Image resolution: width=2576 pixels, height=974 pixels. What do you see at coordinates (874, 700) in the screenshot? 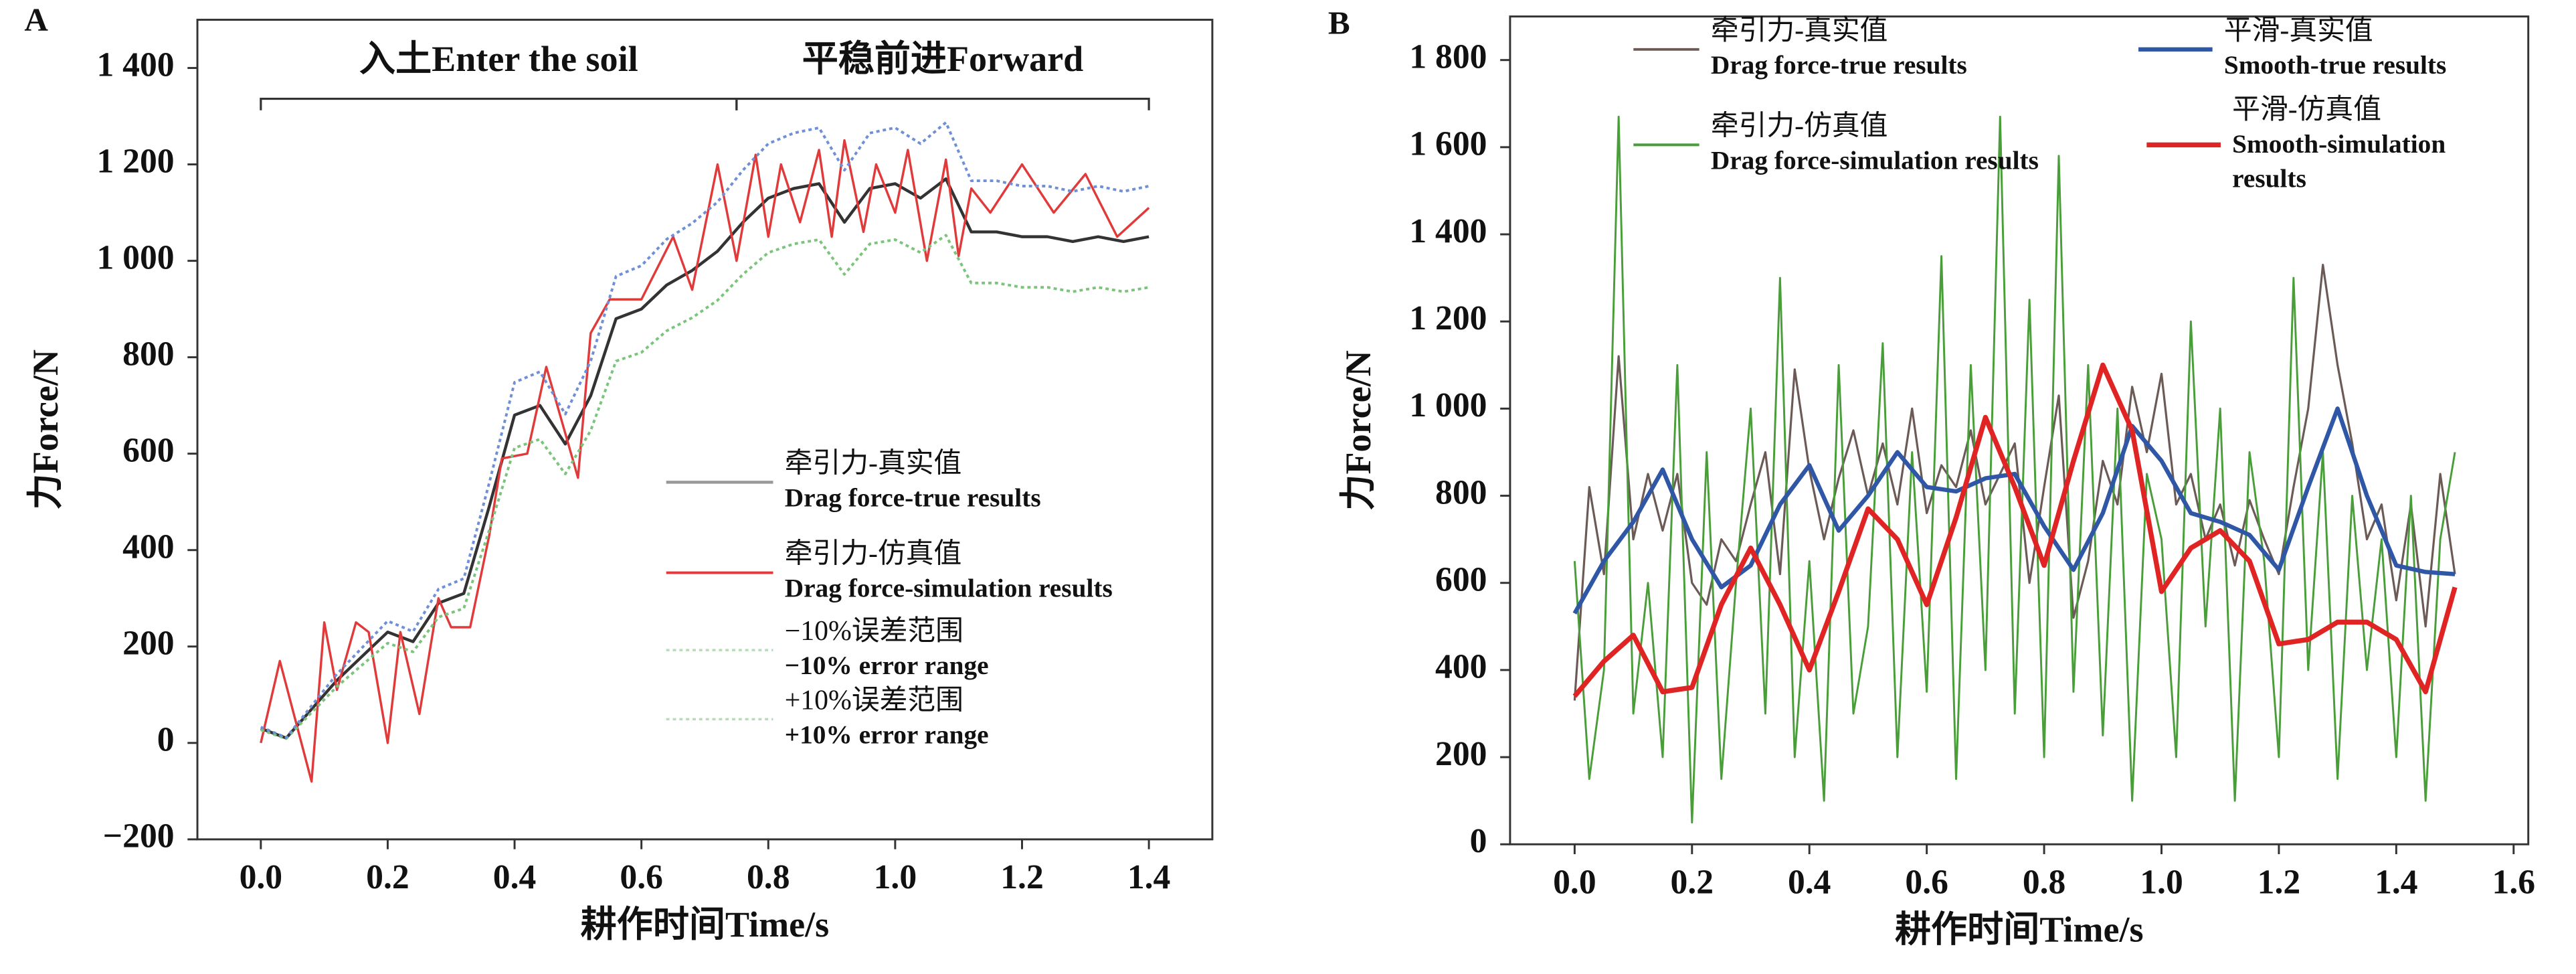
I see `legend-label: +10%误差范围` at bounding box center [874, 700].